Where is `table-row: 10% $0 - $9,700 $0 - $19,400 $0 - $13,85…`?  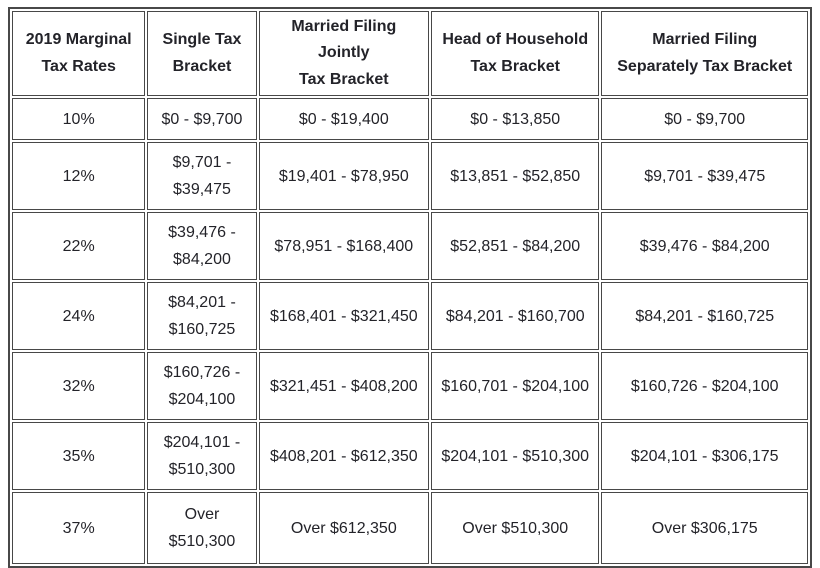
table-row: 10% $0 - $9,700 $0 - $19,400 $0 - $13,85… is located at coordinates (410, 119).